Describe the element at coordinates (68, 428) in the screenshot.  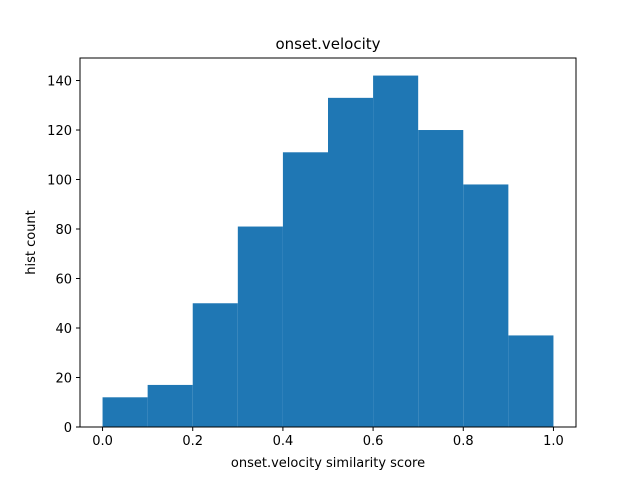
I see `y-tick-label: 0` at that location.